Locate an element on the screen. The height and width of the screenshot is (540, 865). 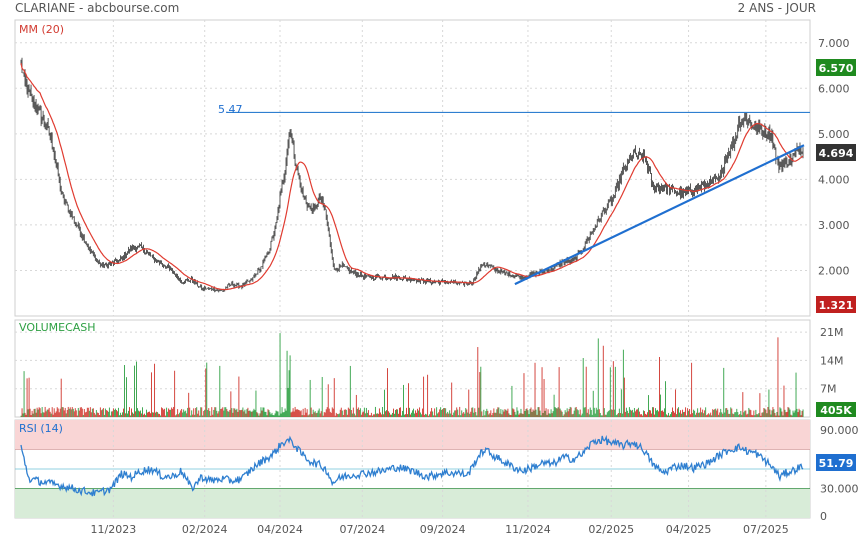
rsi-tick-label: 0 is located at coordinates (823, 516).